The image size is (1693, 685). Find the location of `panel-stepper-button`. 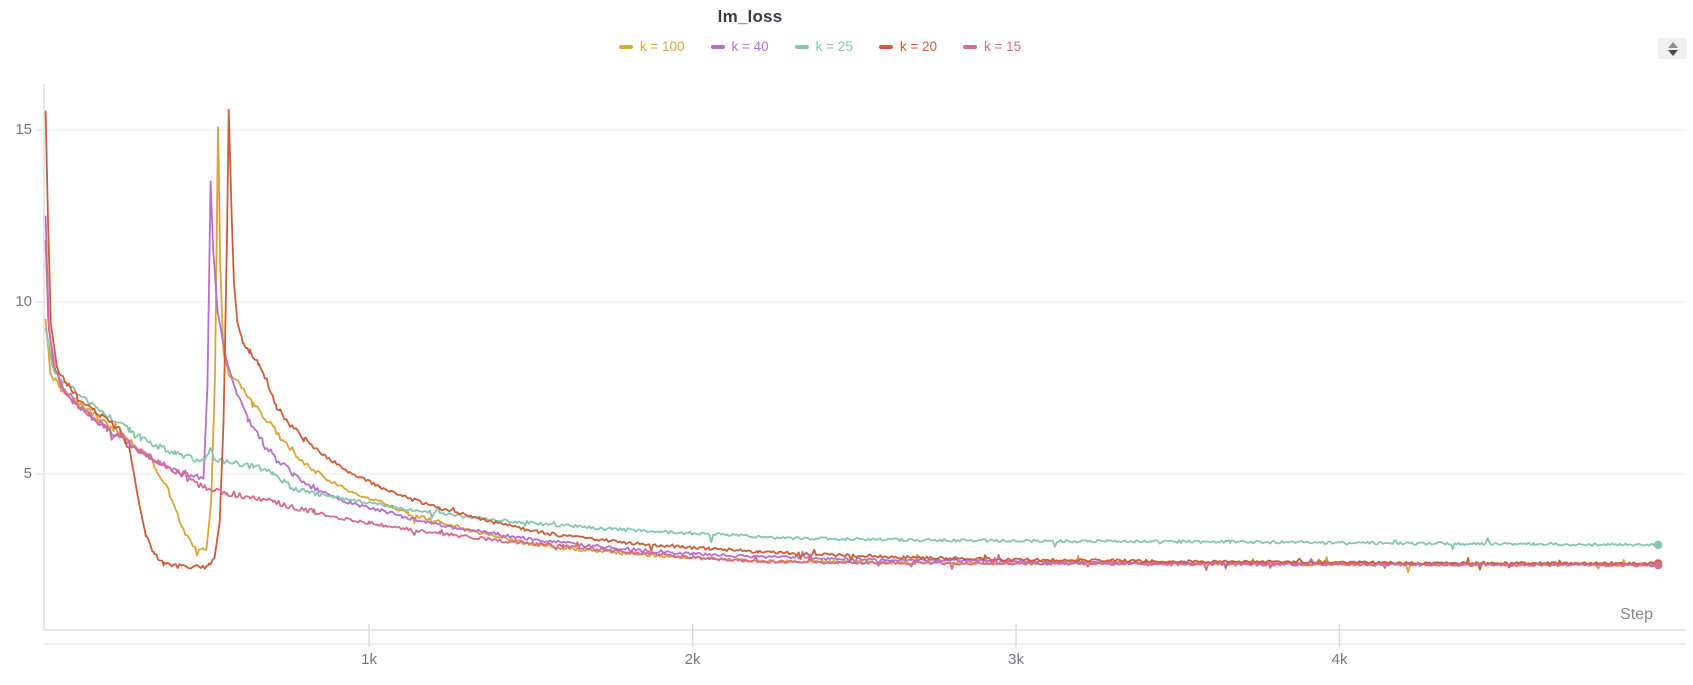

panel-stepper-button is located at coordinates (1672, 48).